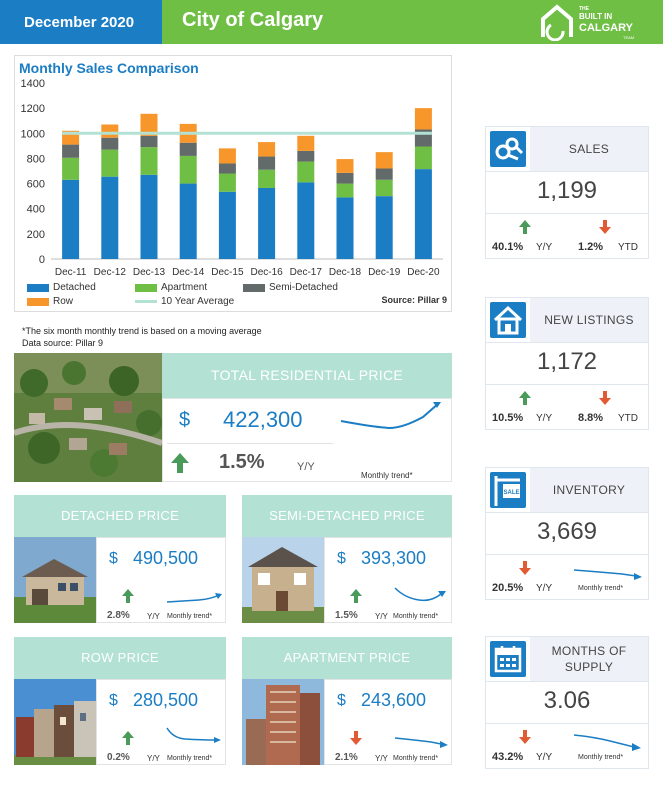 The height and width of the screenshot is (788, 663). What do you see at coordinates (36, 159) in the screenshot?
I see `y-tick-label: 800` at bounding box center [36, 159].